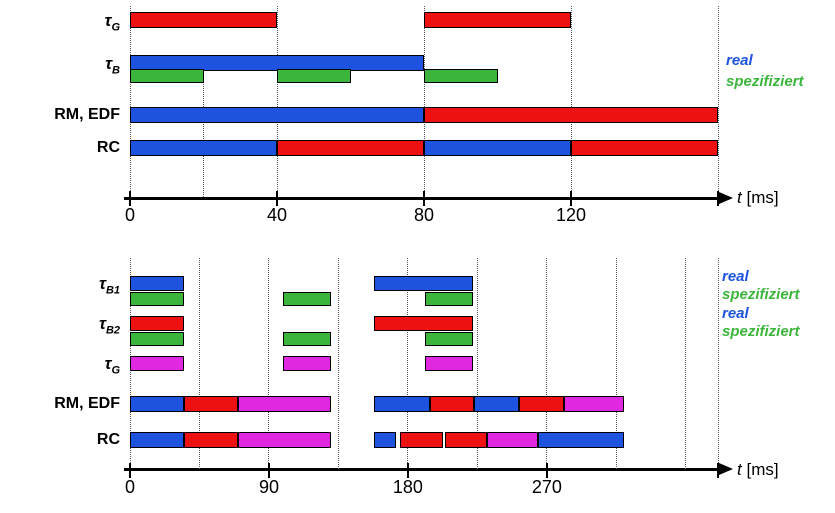 This screenshot has width=835, height=513. Describe the element at coordinates (157, 283) in the screenshot. I see `bar-tauB1_real` at that location.